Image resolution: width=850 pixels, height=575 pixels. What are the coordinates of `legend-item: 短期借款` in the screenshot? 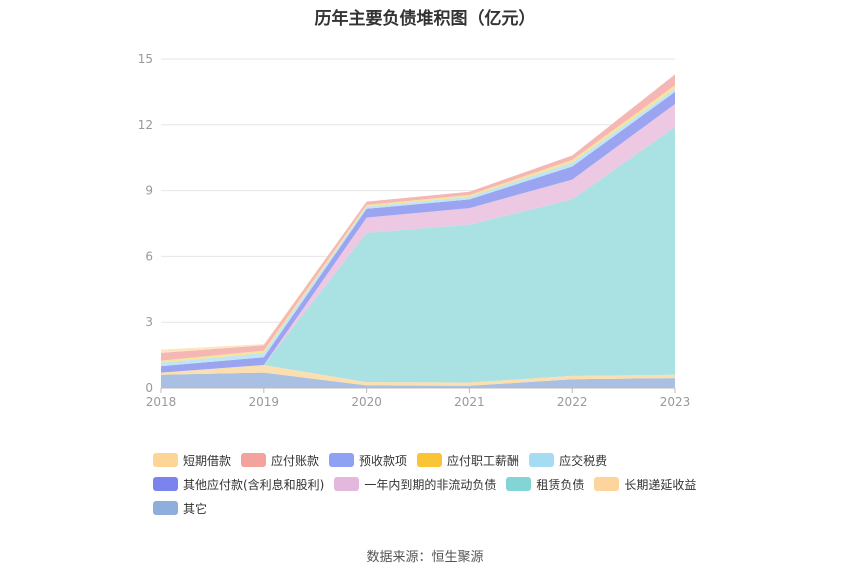 It's located at (192, 460).